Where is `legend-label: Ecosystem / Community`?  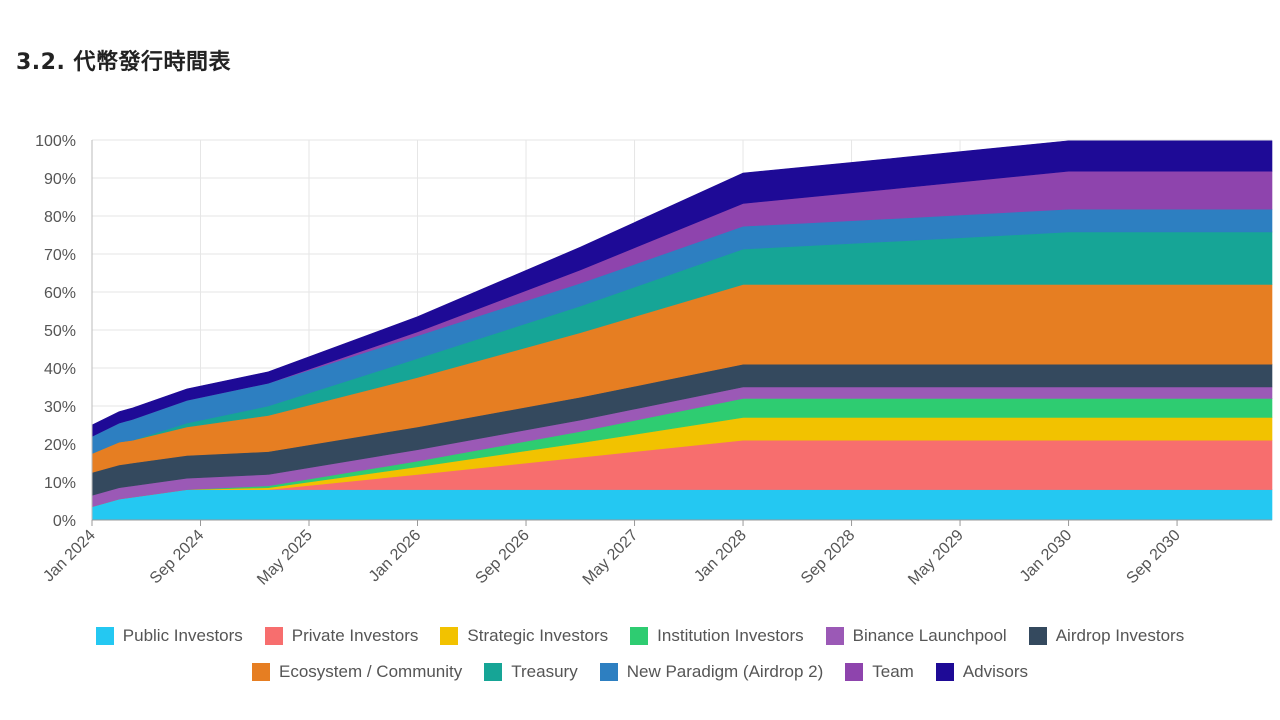 legend-label: Ecosystem / Community is located at coordinates (371, 671).